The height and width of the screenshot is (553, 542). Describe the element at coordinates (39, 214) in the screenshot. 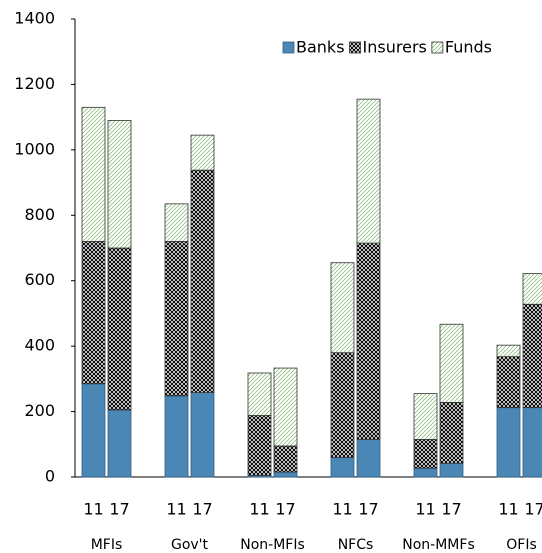

I see `y-tick-label: 800` at that location.